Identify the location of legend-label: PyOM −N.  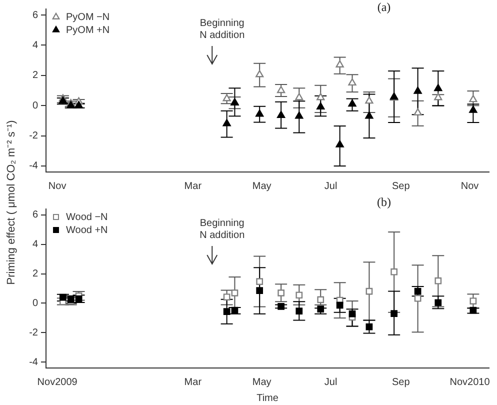
(88, 17).